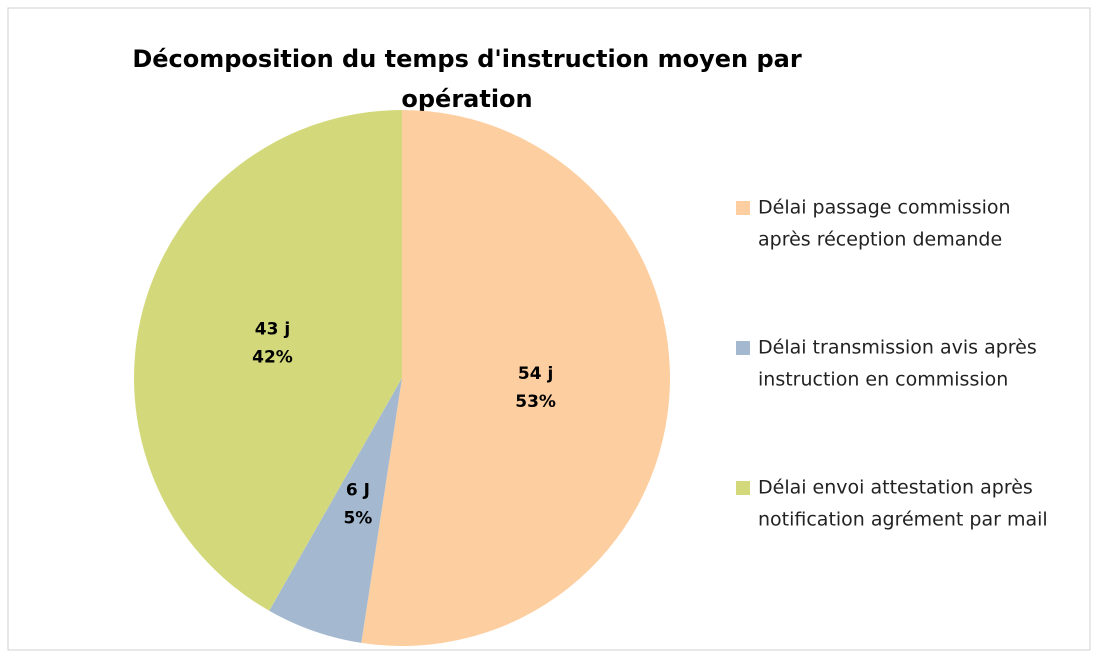 The image size is (1098, 652). What do you see at coordinates (335, 510) in the screenshot?
I see `pie-slice` at bounding box center [335, 510].